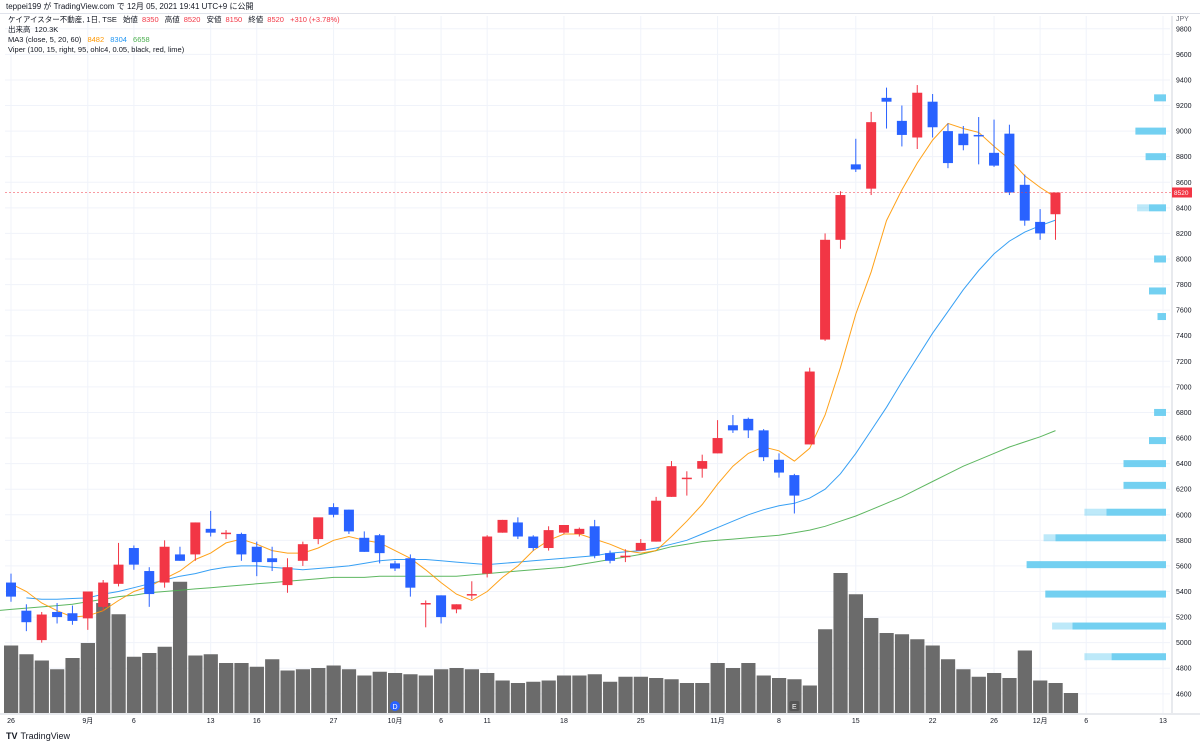 The image size is (1200, 745). I want to click on price-tick-label: 5000, so click(1184, 643).